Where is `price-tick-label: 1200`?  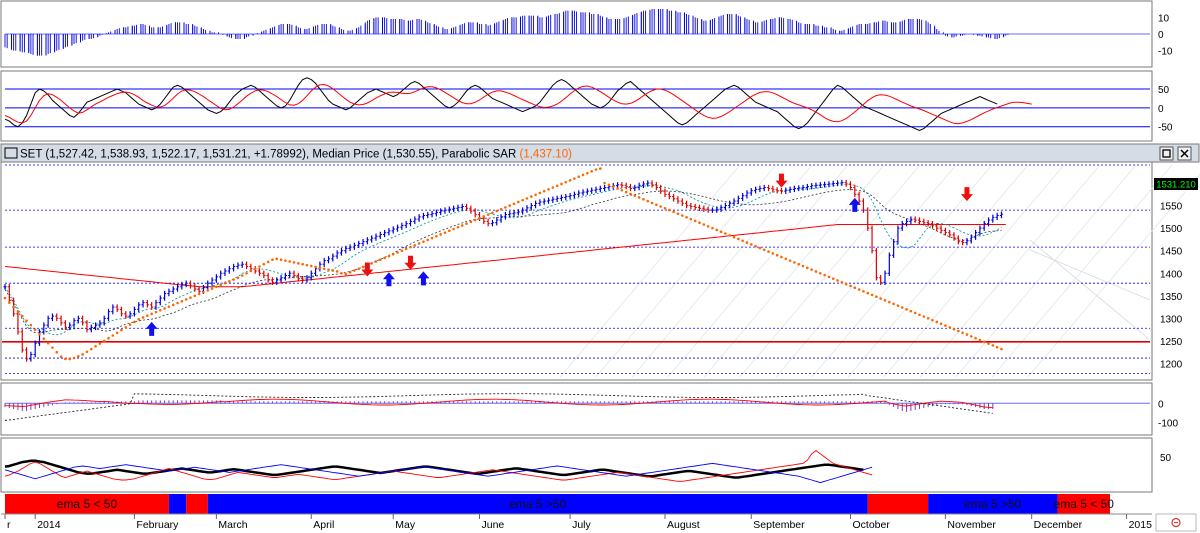
price-tick-label: 1200 is located at coordinates (1171, 364).